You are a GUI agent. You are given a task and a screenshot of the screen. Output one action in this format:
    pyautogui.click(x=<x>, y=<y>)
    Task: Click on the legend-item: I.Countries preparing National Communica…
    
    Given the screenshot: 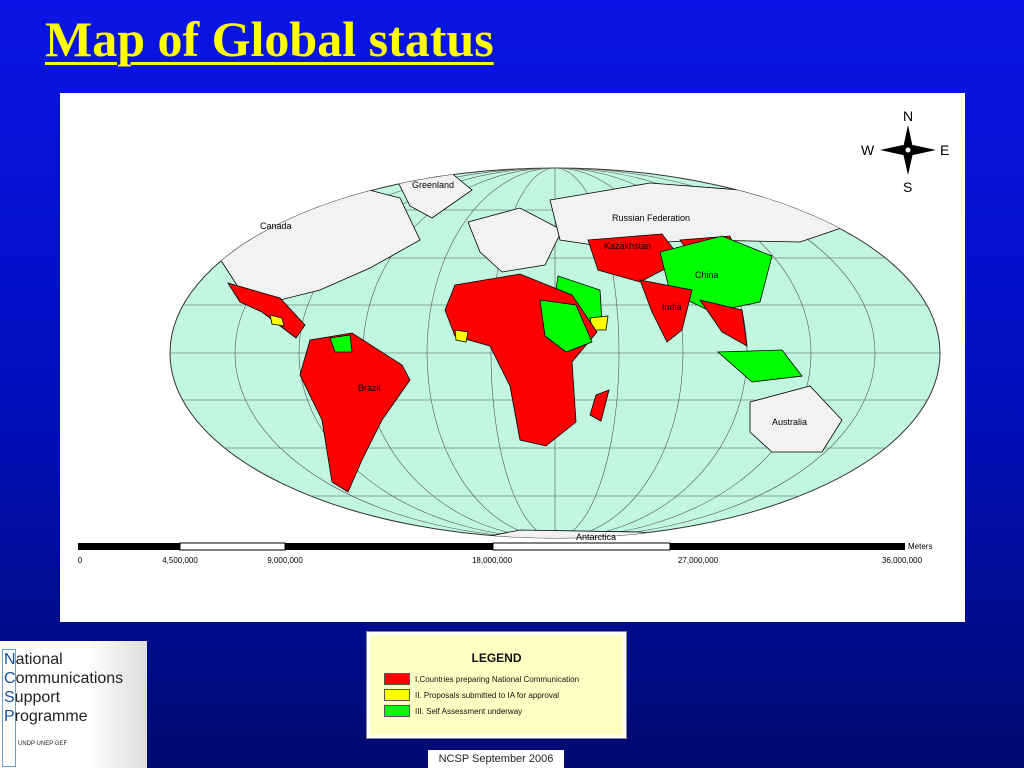 What is the action you would take?
    pyautogui.click(x=503, y=679)
    